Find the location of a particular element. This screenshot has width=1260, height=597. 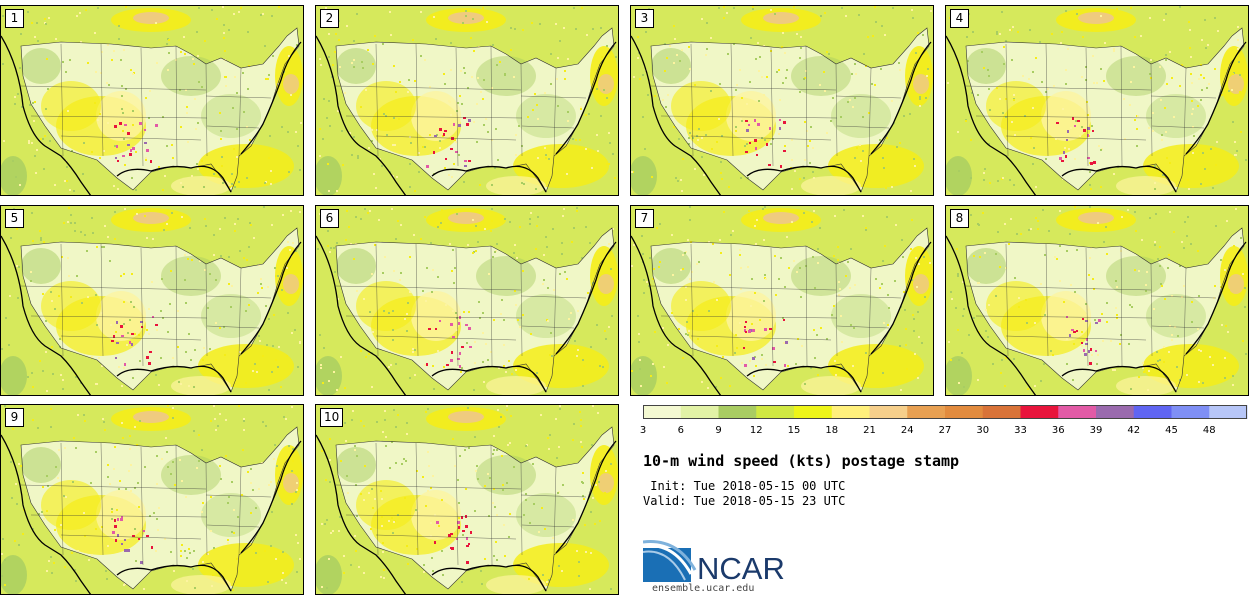

colorbar-tick-label: 24 is located at coordinates (907, 430).